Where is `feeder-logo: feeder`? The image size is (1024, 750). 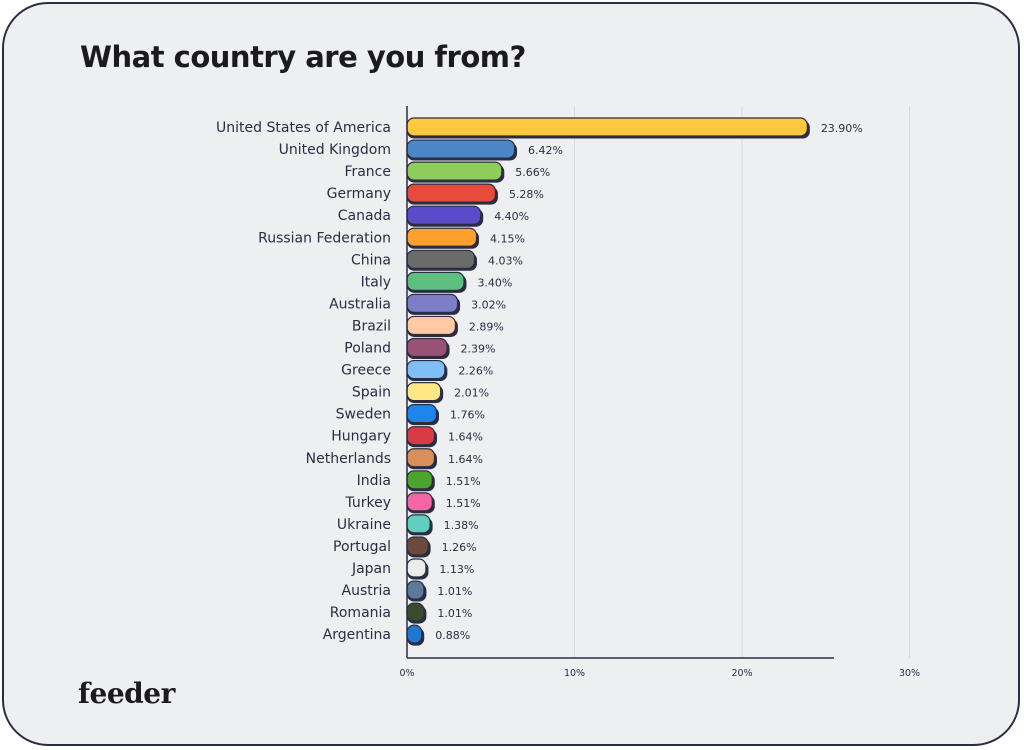 feeder-logo: feeder is located at coordinates (126, 693).